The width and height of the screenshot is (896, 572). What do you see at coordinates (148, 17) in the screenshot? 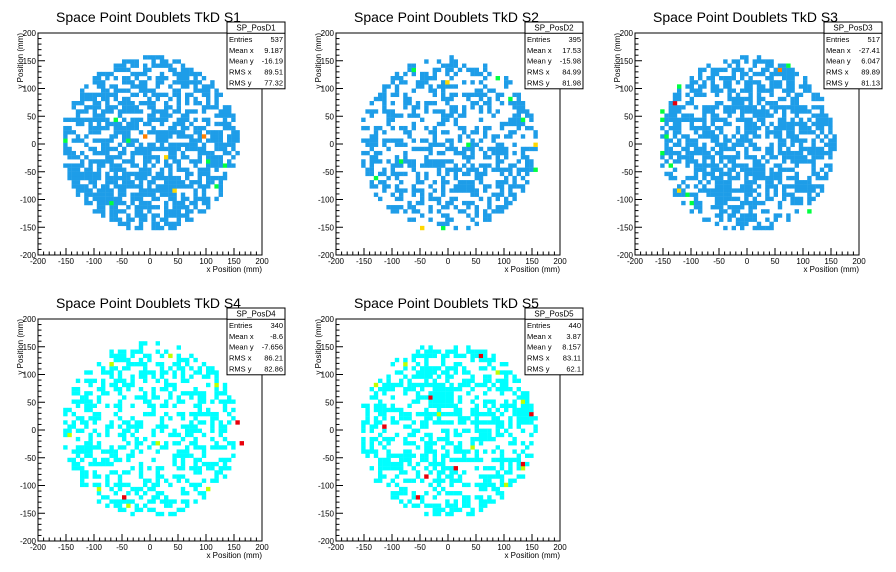
I see `plot-title: Space Point Doublets TkD S1` at bounding box center [148, 17].